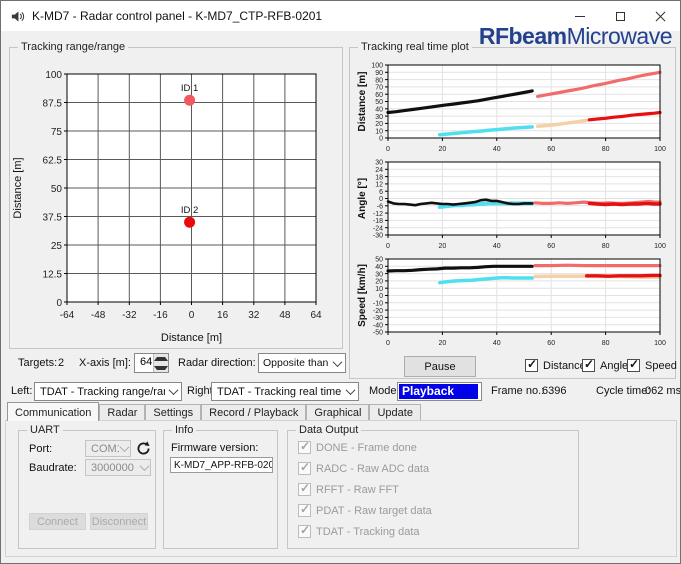  I want to click on refresh-icon, so click(143, 448).